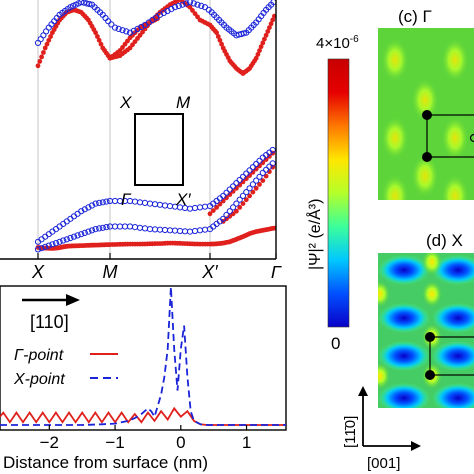  What do you see at coordinates (415, 16) in the screenshot?
I see `panel-c-label: (c) Γ` at bounding box center [415, 16].